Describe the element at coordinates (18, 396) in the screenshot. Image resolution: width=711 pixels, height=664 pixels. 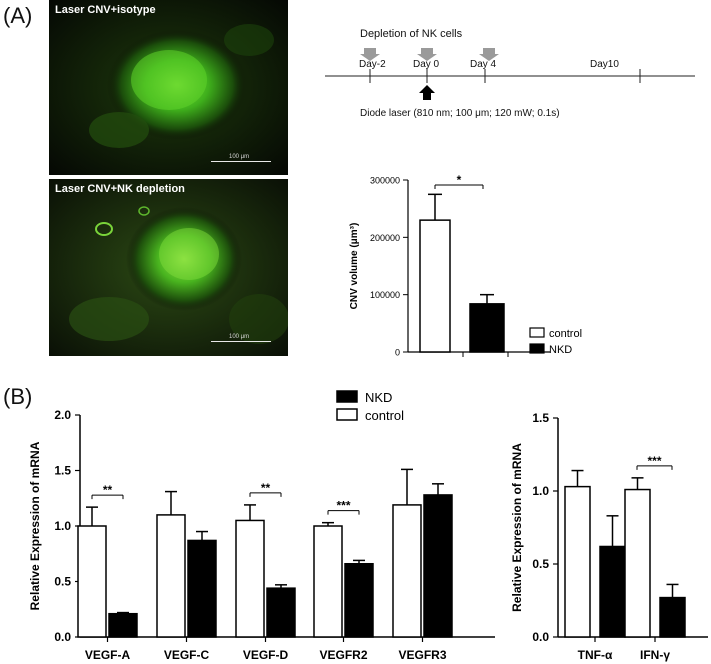
I see `panel-label-b: (B)` at that location.